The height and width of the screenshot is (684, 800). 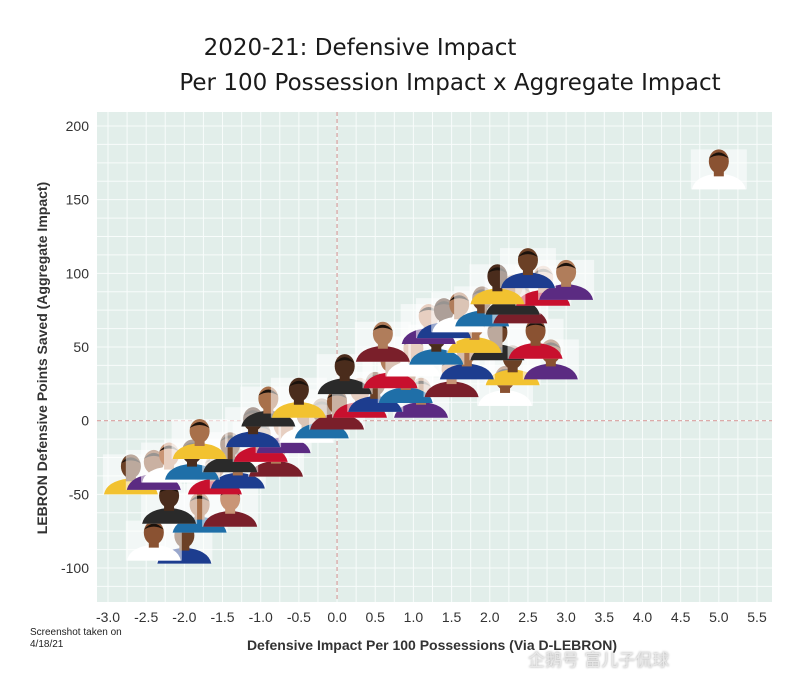 What do you see at coordinates (719, 617) in the screenshot?
I see `x-tick-label: 5.0` at bounding box center [719, 617].